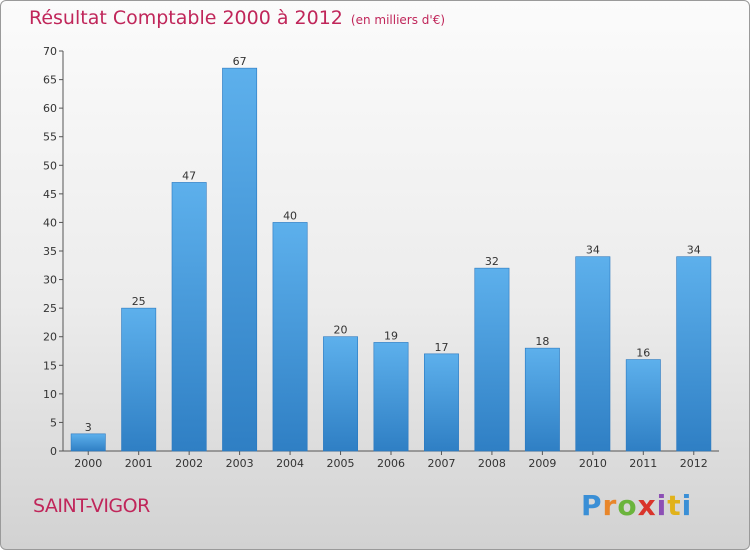  What do you see at coordinates (139, 463) in the screenshot?
I see `x-tick-label-2001: 2001` at bounding box center [139, 463].